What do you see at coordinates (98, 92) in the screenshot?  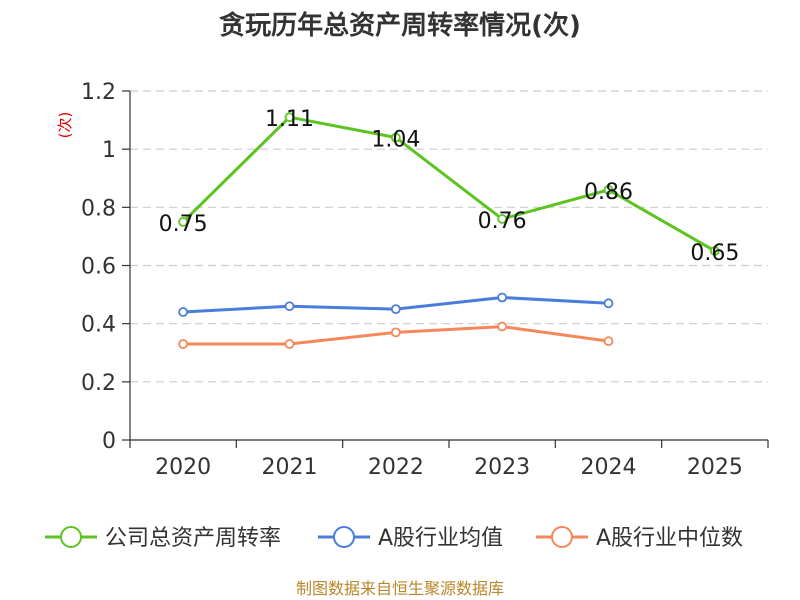 I see `y-tick-label: 1.2` at bounding box center [98, 92].